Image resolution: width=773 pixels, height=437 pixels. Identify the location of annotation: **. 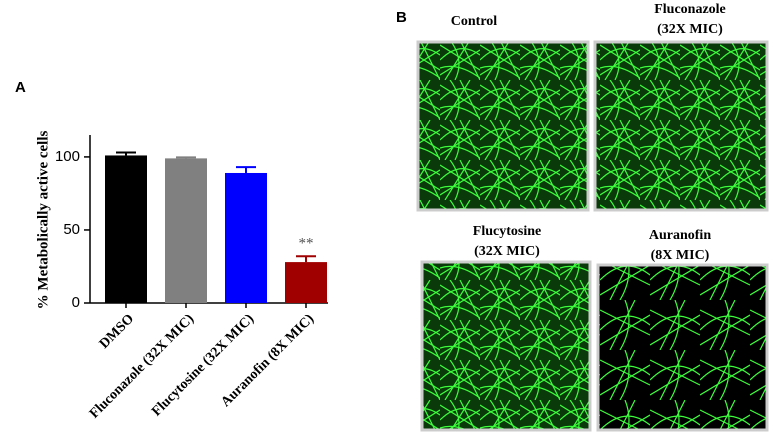
(306, 244).